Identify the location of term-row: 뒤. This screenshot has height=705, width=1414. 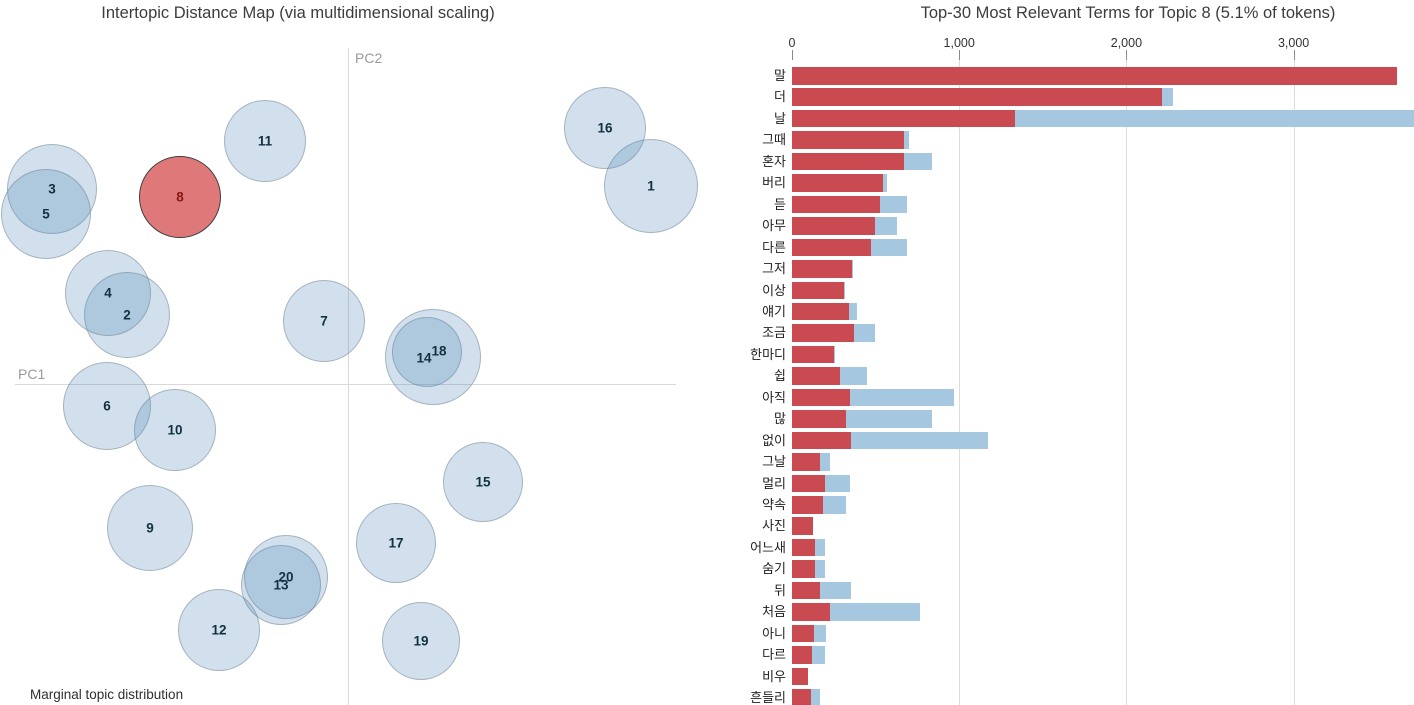
(1060, 590).